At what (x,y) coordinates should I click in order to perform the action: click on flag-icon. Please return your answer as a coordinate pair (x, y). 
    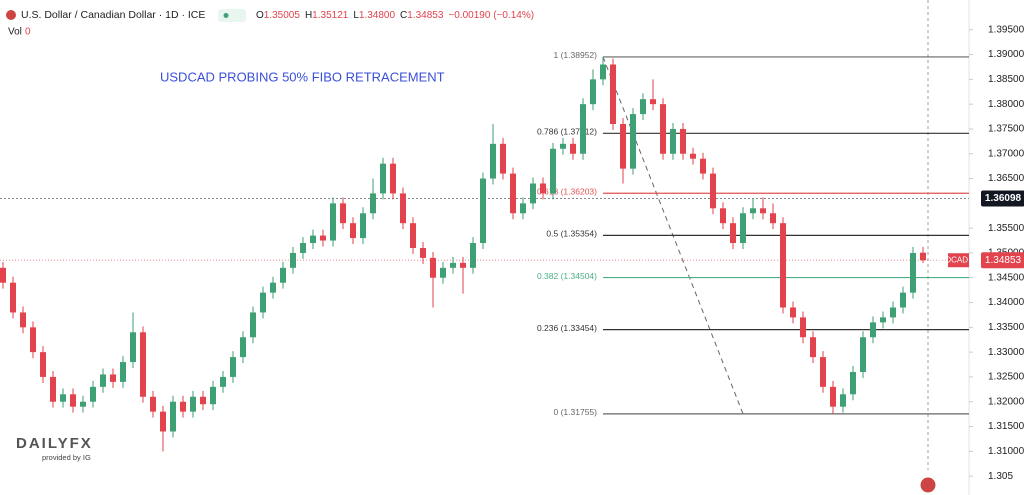
    Looking at the image, I should click on (11, 15).